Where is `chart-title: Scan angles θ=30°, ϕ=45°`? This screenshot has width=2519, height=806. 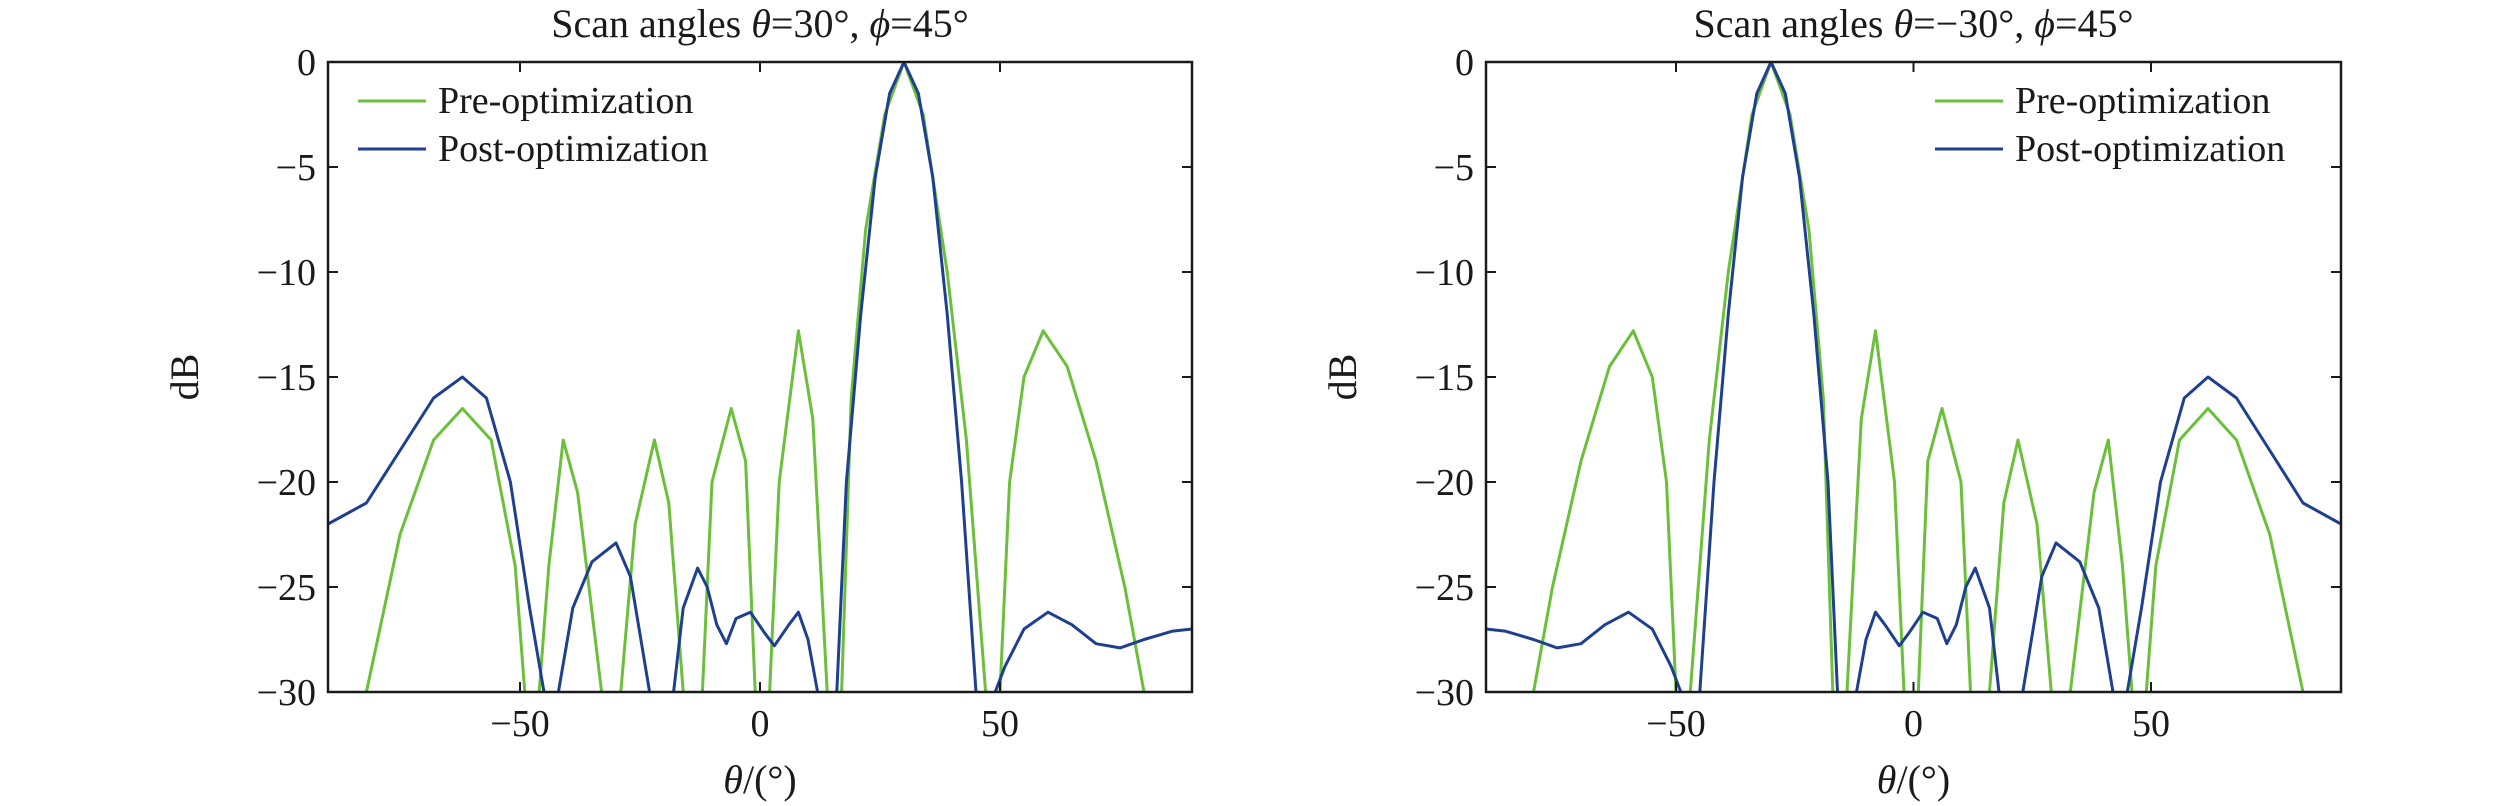 chart-title: Scan angles θ=30°, ϕ=45° is located at coordinates (759, 23).